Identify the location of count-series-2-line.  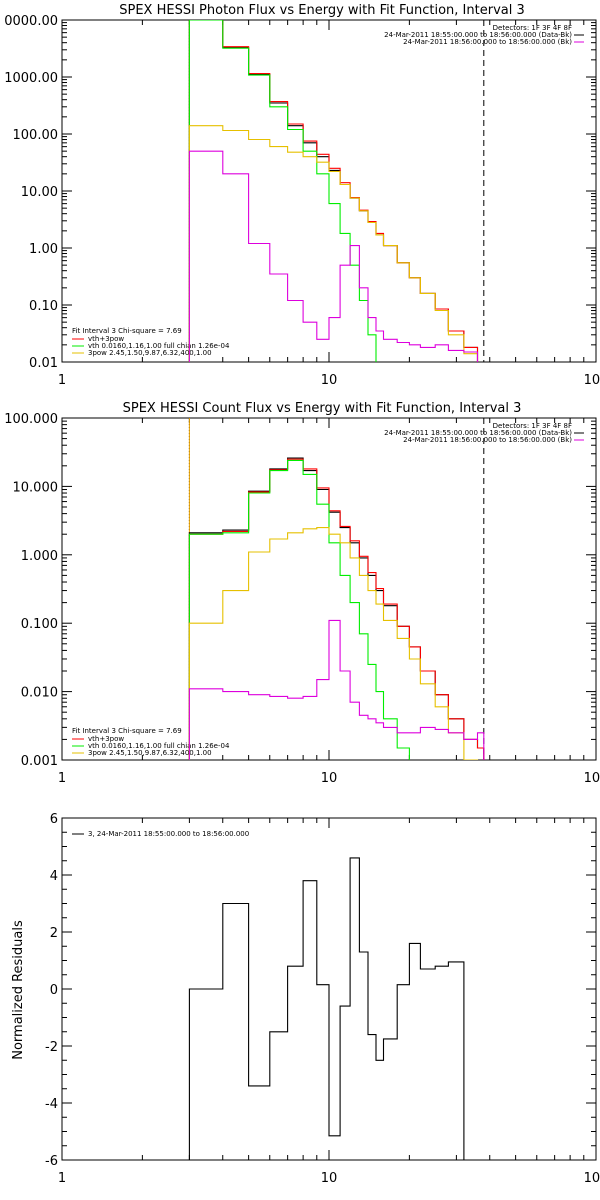
(299, 609).